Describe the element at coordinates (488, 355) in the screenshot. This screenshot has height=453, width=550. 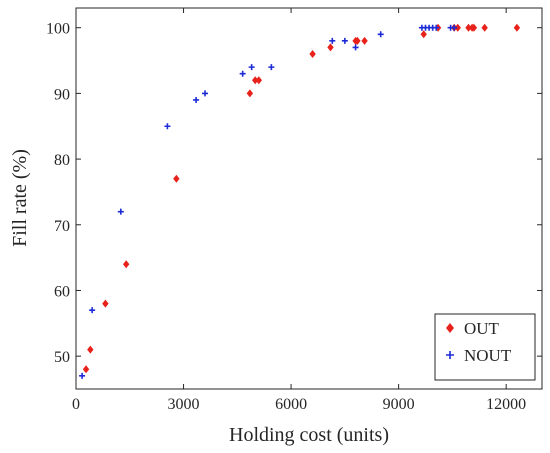
I see `legend-label-nout: NOUT` at that location.